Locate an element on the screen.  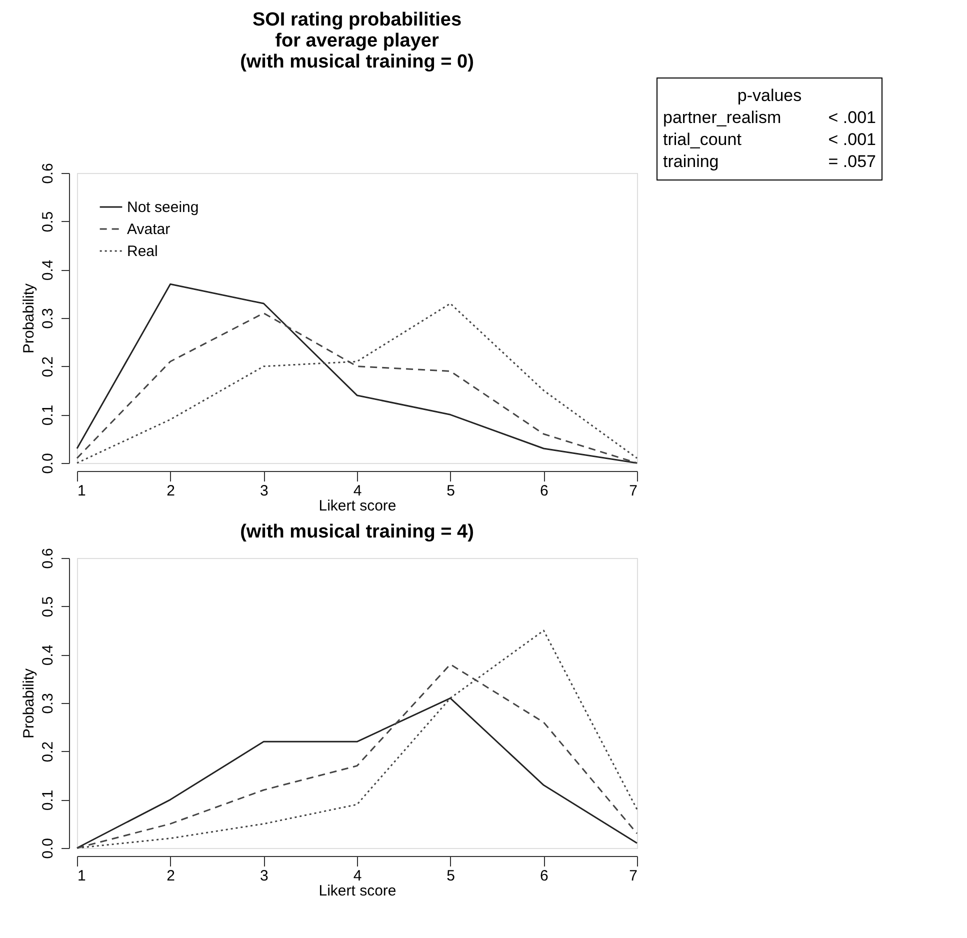
legend-label: Real is located at coordinates (142, 251).